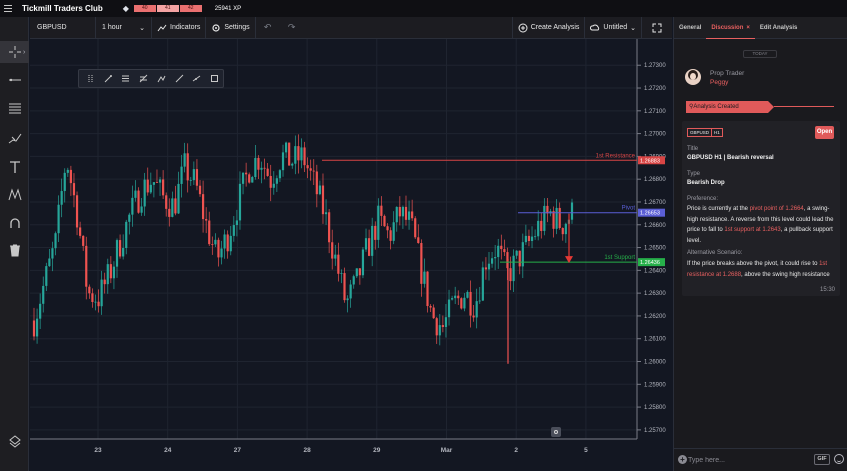  What do you see at coordinates (214, 78) in the screenshot?
I see `rectangle-icon` at bounding box center [214, 78].